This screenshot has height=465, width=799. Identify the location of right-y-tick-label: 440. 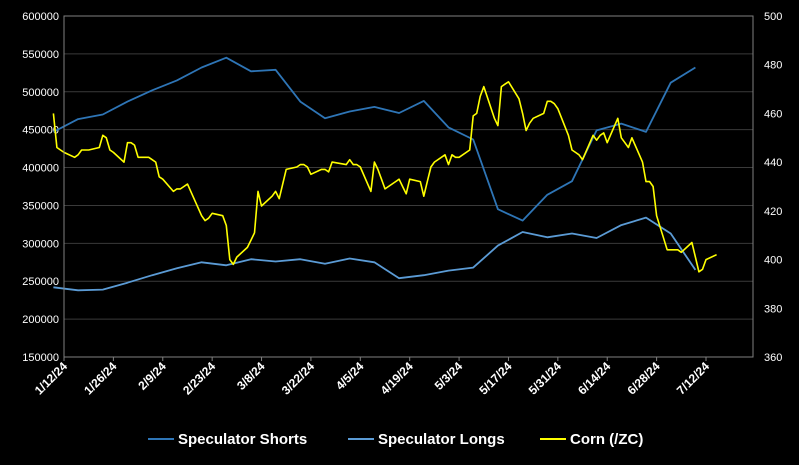
(773, 163).